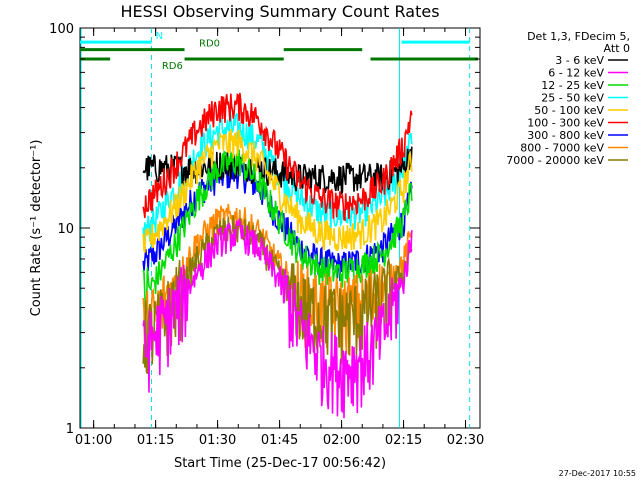  Describe the element at coordinates (217, 440) in the screenshot. I see `x-tick-label-2: 01:30` at that location.